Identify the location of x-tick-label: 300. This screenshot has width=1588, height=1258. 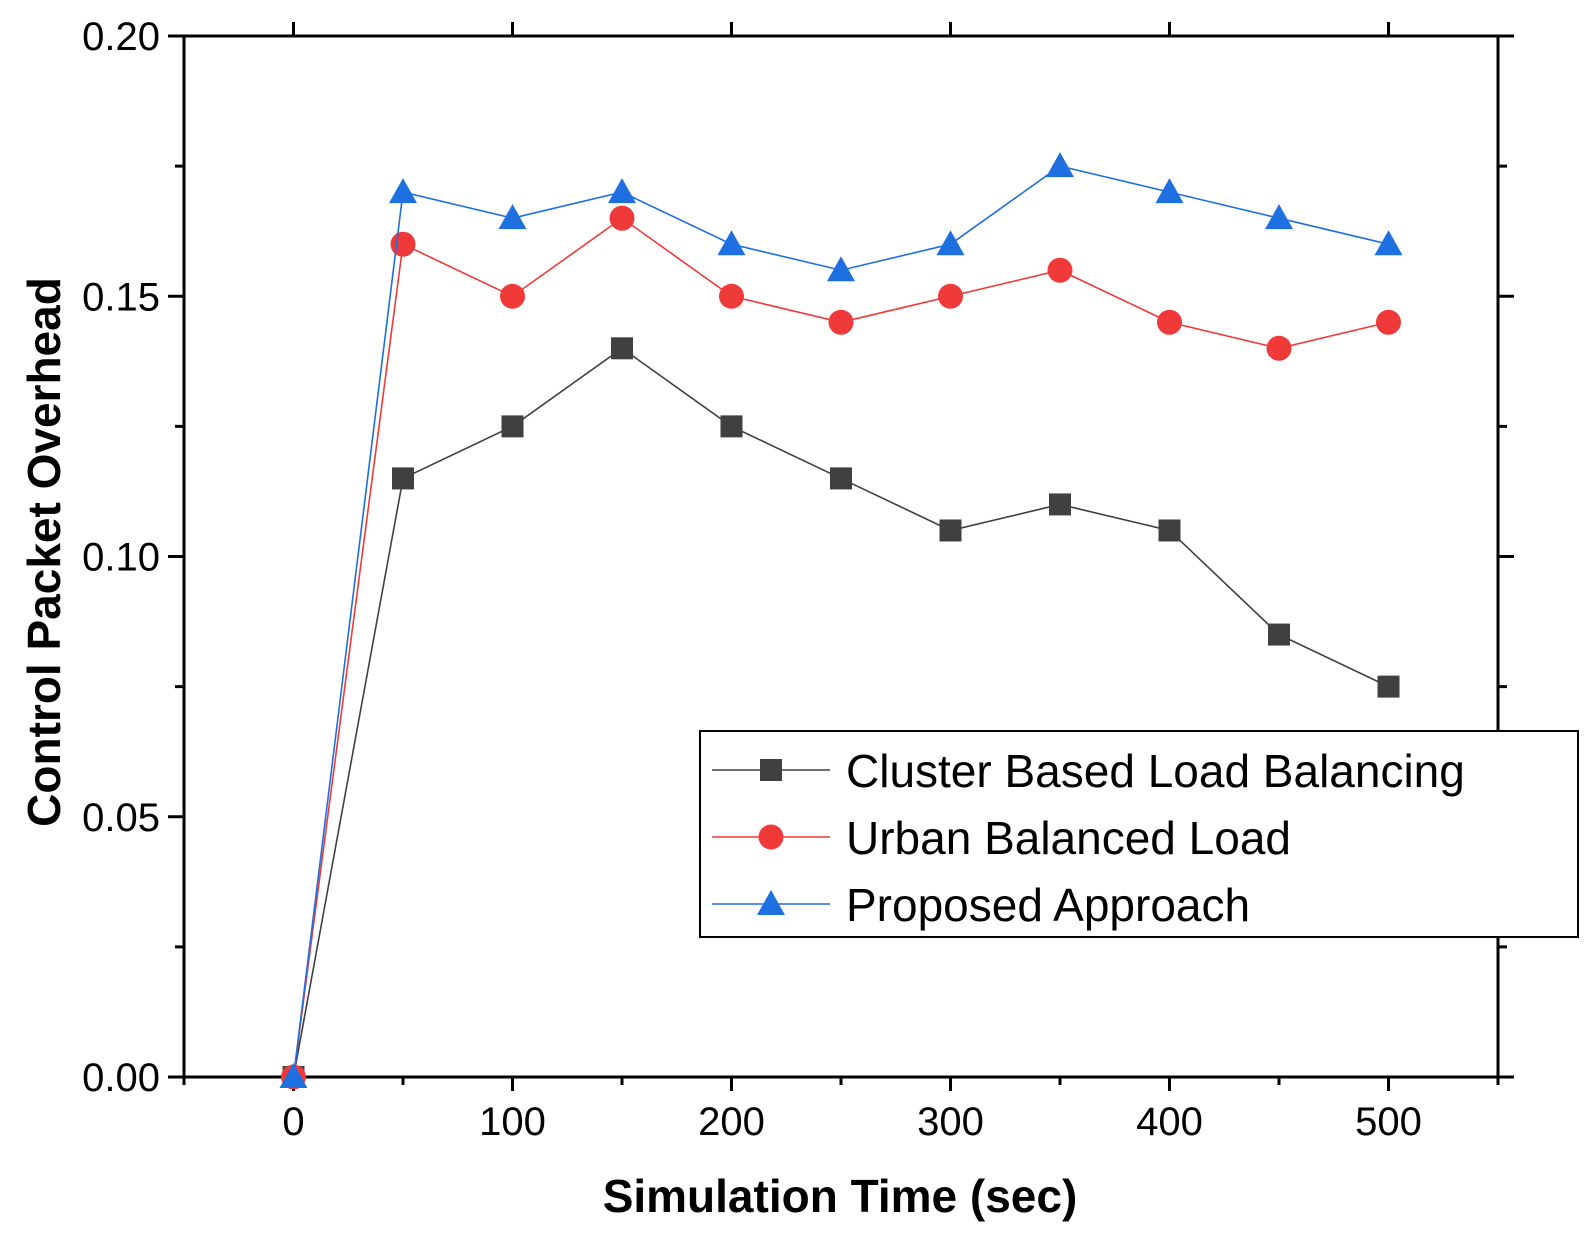
(950, 1122).